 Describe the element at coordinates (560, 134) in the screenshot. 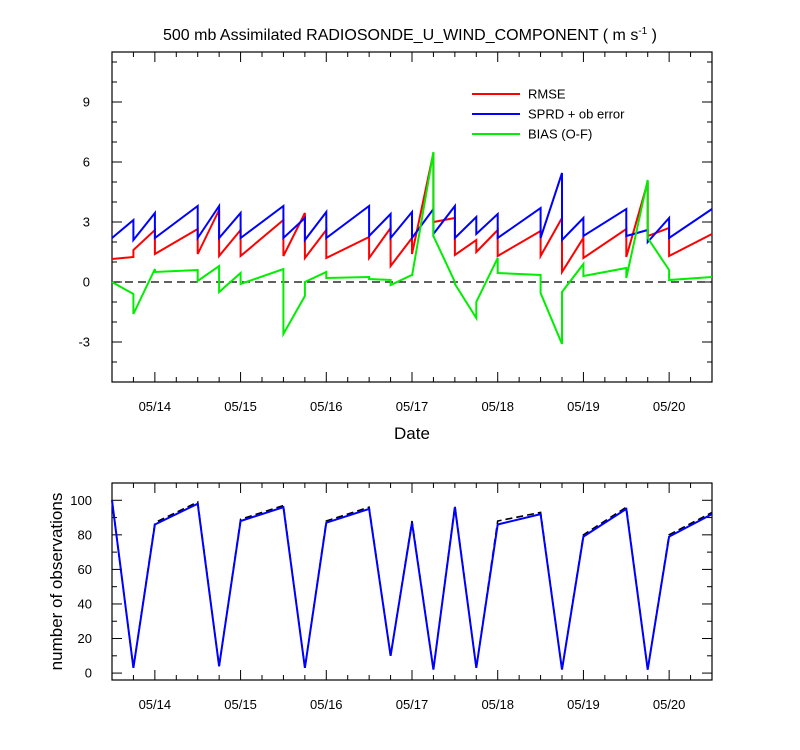

I see `legend-label: BIAS (O-F)` at that location.